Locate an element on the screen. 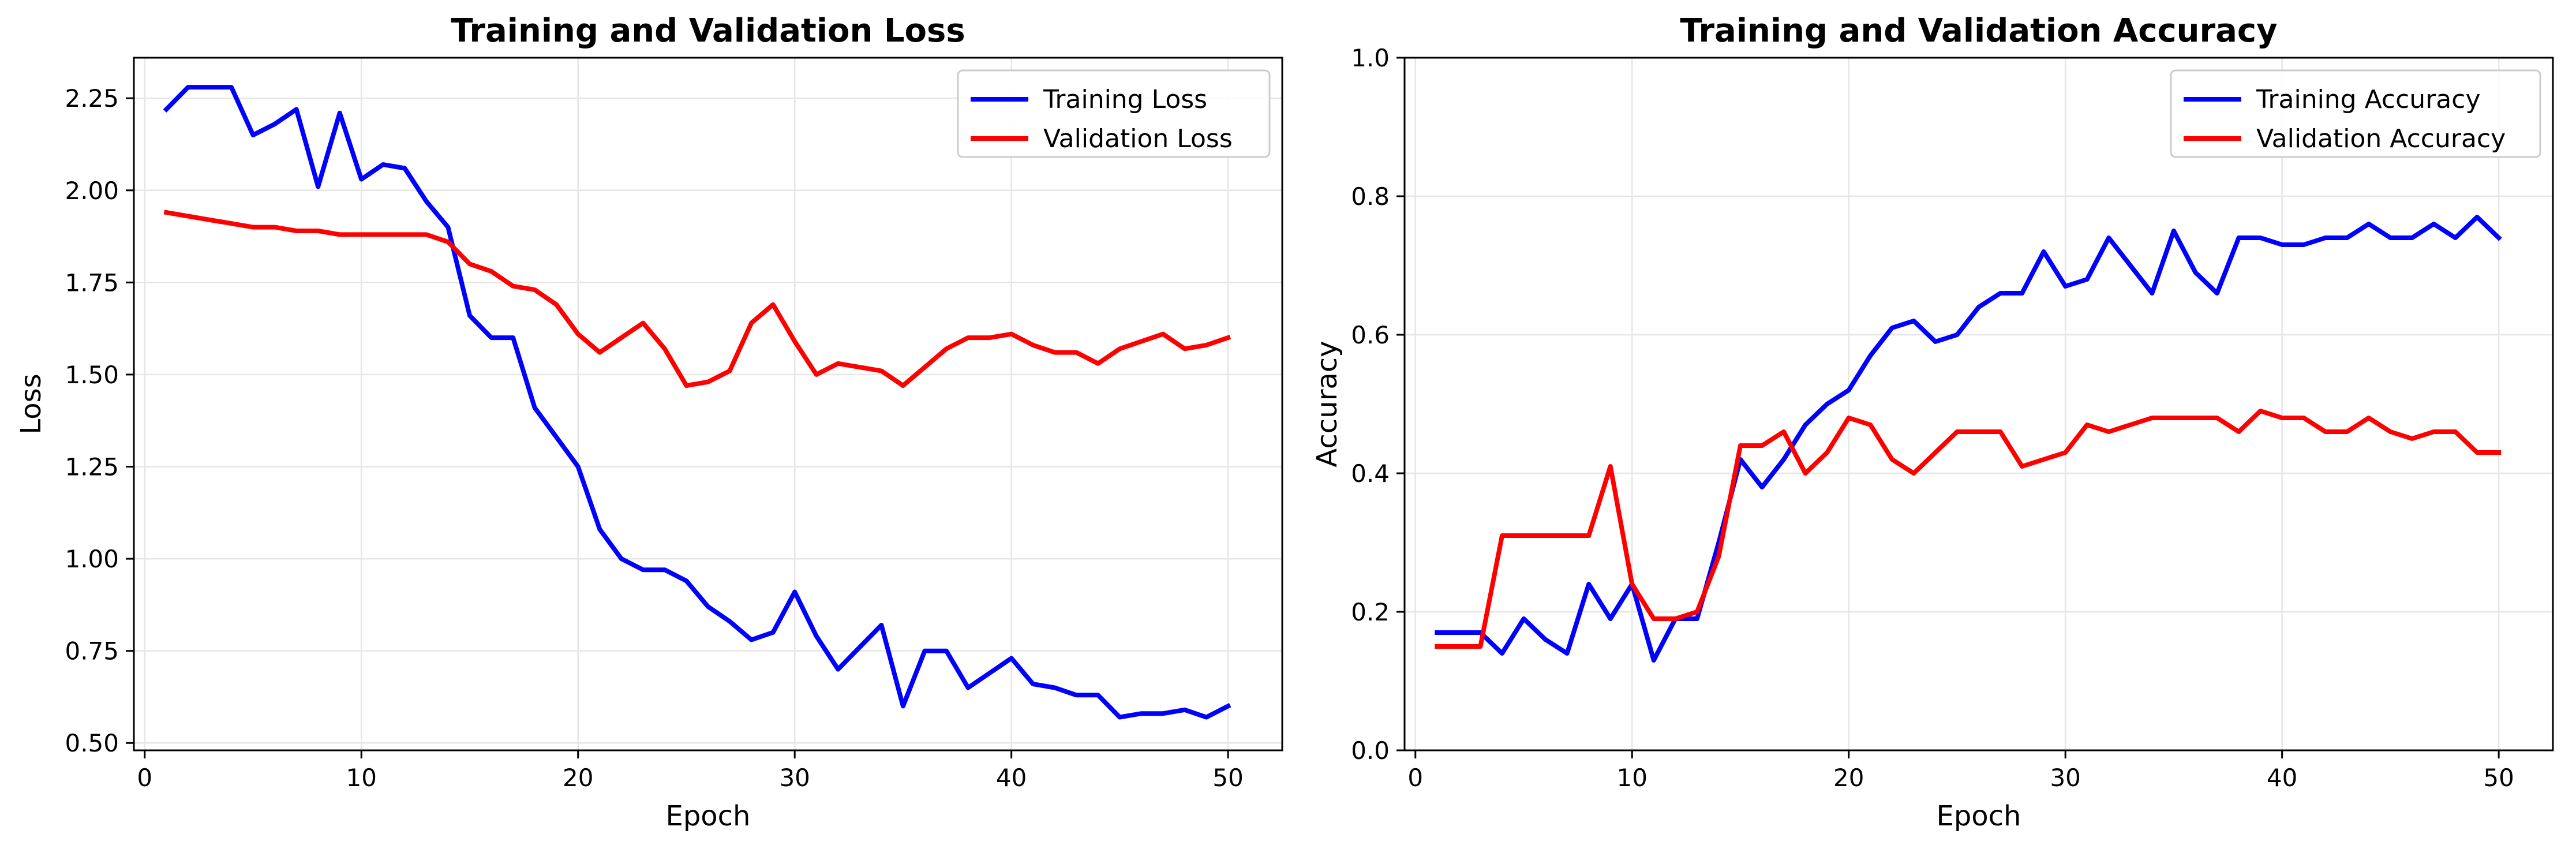 This screenshot has height=845, width=2576. y-tick-label: 1.50 is located at coordinates (92, 375).